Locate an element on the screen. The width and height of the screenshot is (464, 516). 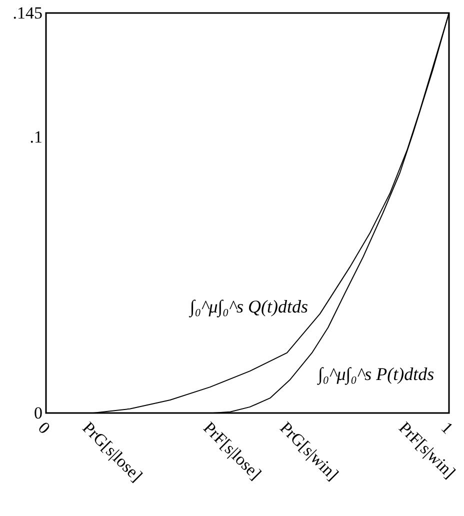
y-tick-label: 0 is located at coordinates (38, 413).